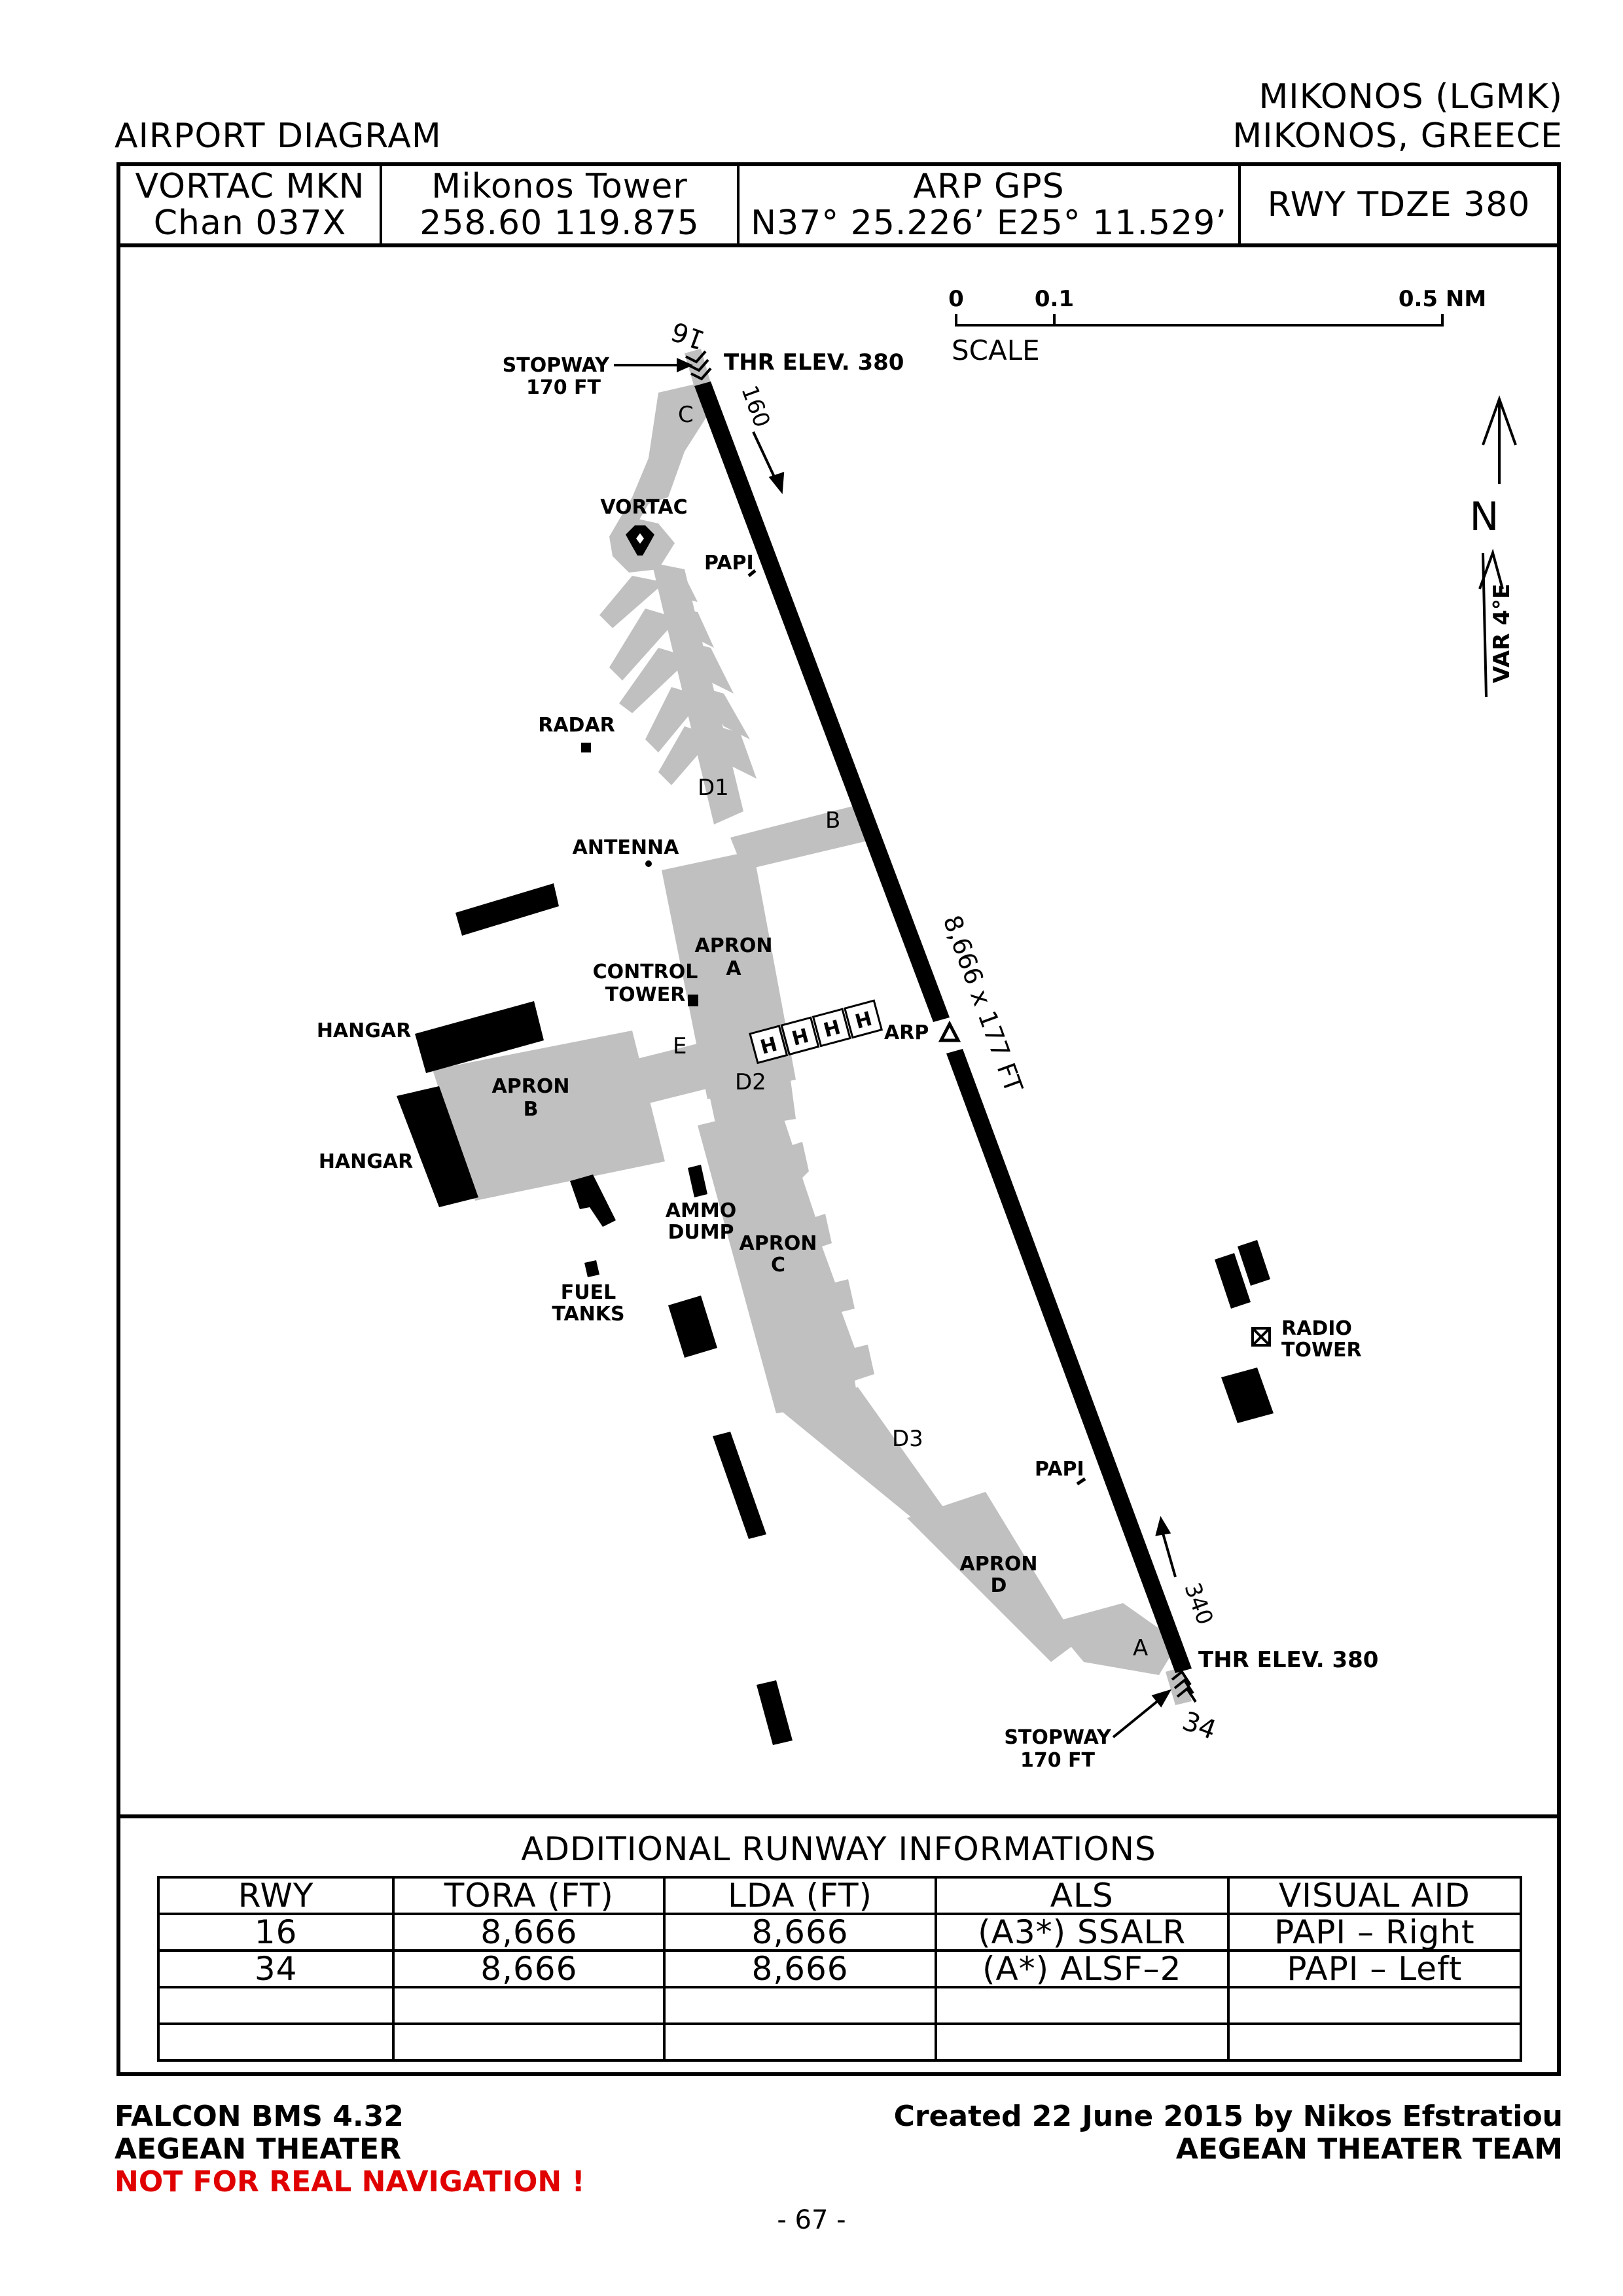 This screenshot has width=1623, height=2296. I want to click on ammo-dump-label-1: AMMO, so click(701, 1210).